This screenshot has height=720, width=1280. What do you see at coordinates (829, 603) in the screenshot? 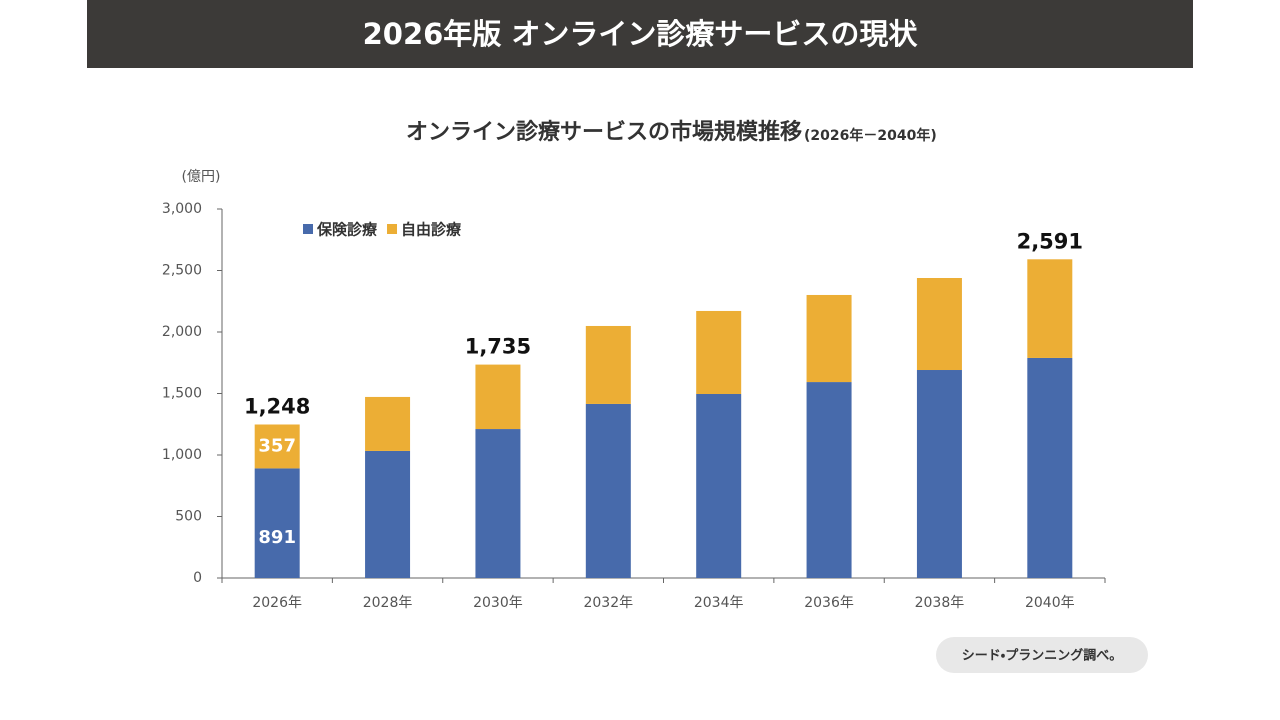
I see `x-tick-label: 2036年` at bounding box center [829, 603].